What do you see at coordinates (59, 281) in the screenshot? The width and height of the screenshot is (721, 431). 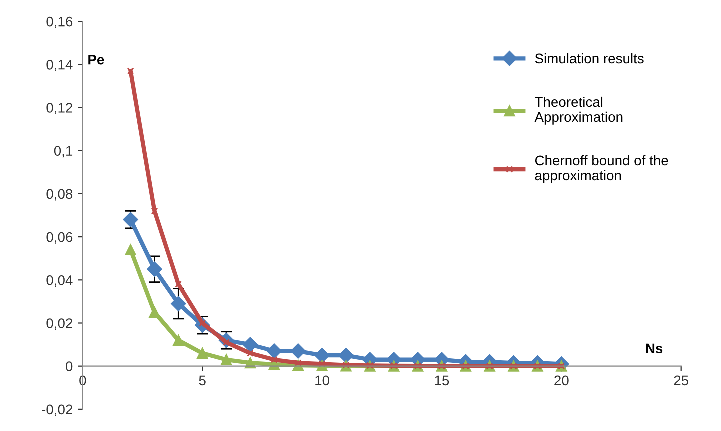 I see `y-tick-label: 0,04` at bounding box center [59, 281].